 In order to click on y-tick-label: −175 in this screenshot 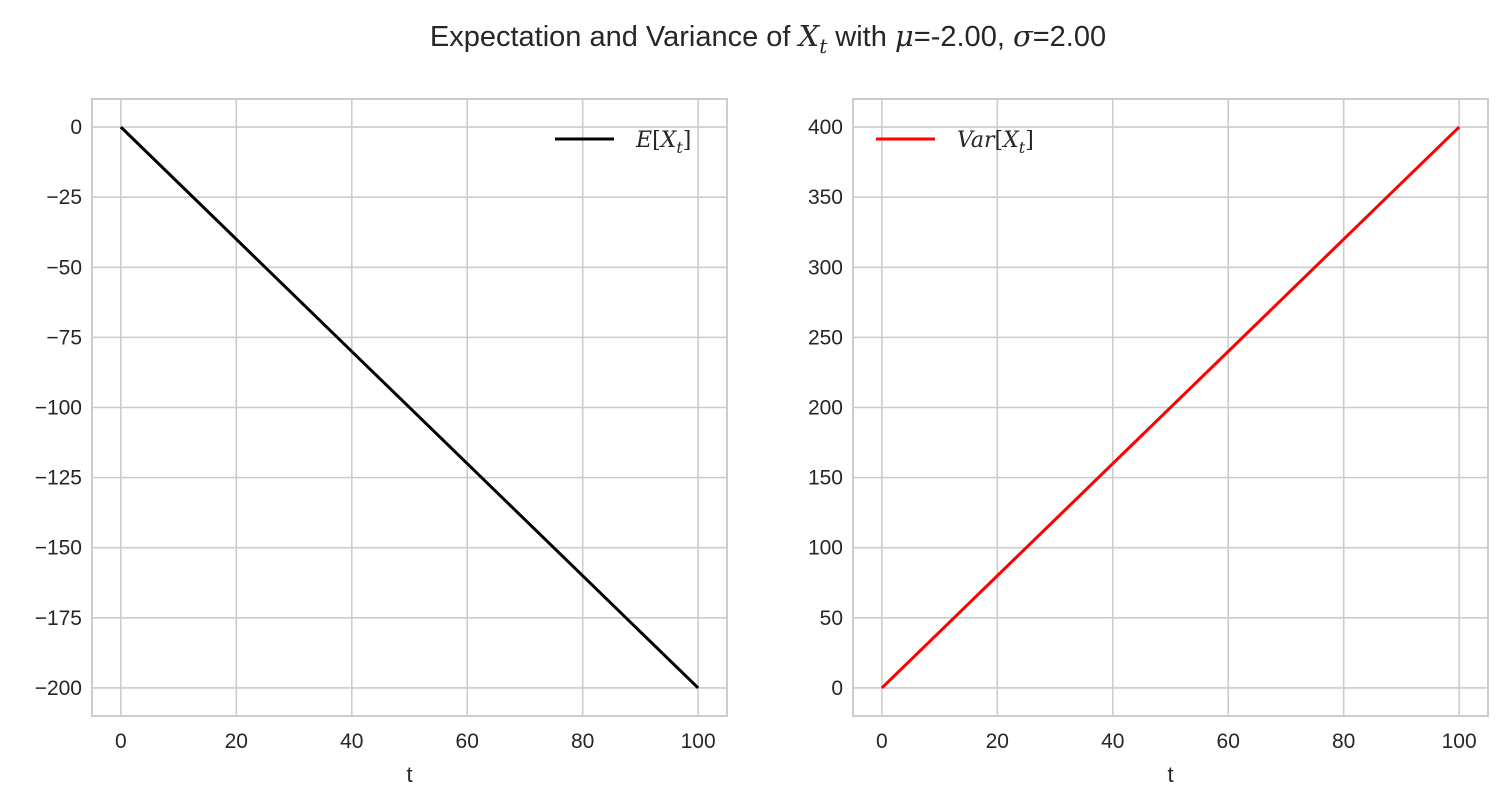, I will do `click(58, 618)`.